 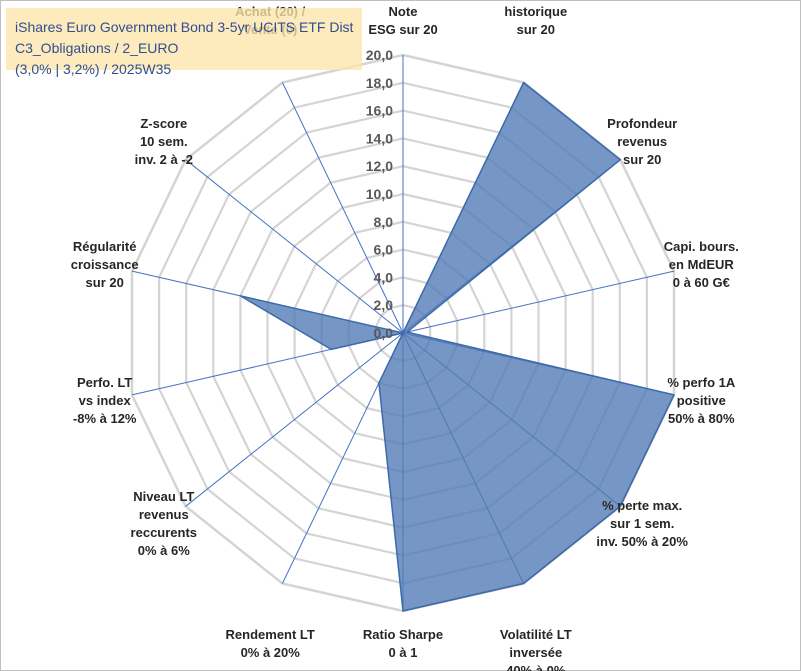 I want to click on tick-label: 16,0, so click(x=379, y=111).